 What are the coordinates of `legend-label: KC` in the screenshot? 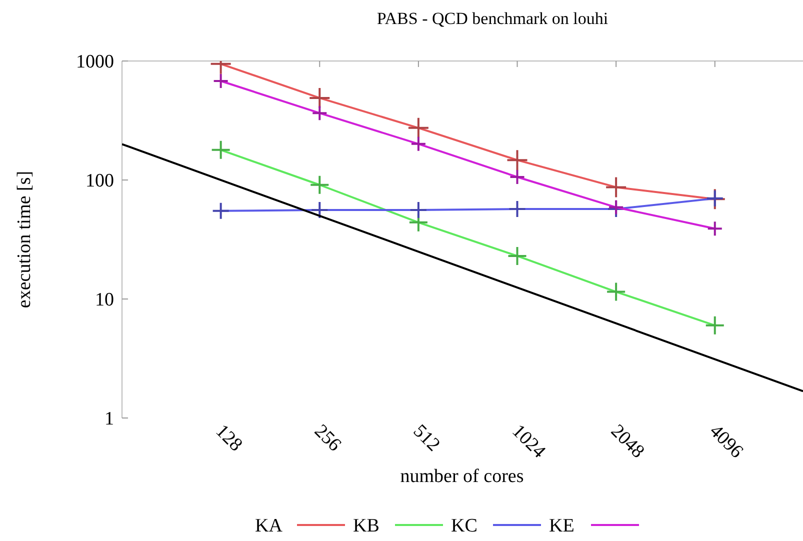 It's located at (464, 526).